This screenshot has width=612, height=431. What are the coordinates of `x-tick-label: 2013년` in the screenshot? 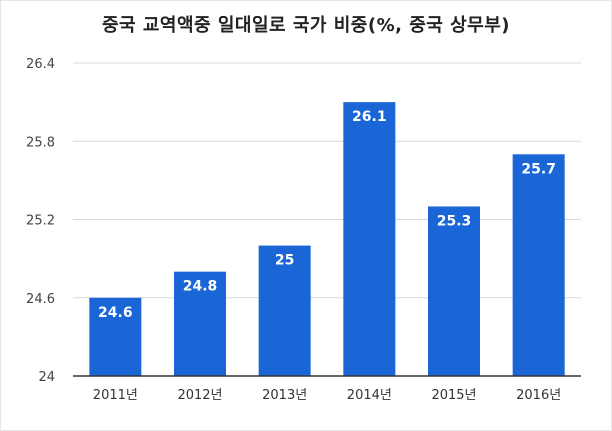 It's located at (284, 395).